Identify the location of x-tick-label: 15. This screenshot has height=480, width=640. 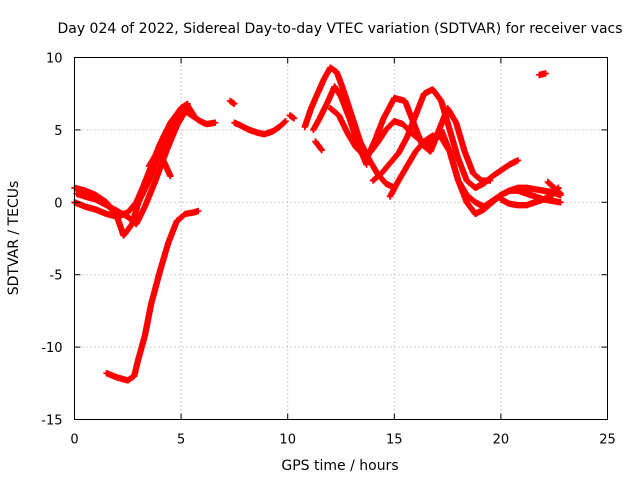
(394, 440).